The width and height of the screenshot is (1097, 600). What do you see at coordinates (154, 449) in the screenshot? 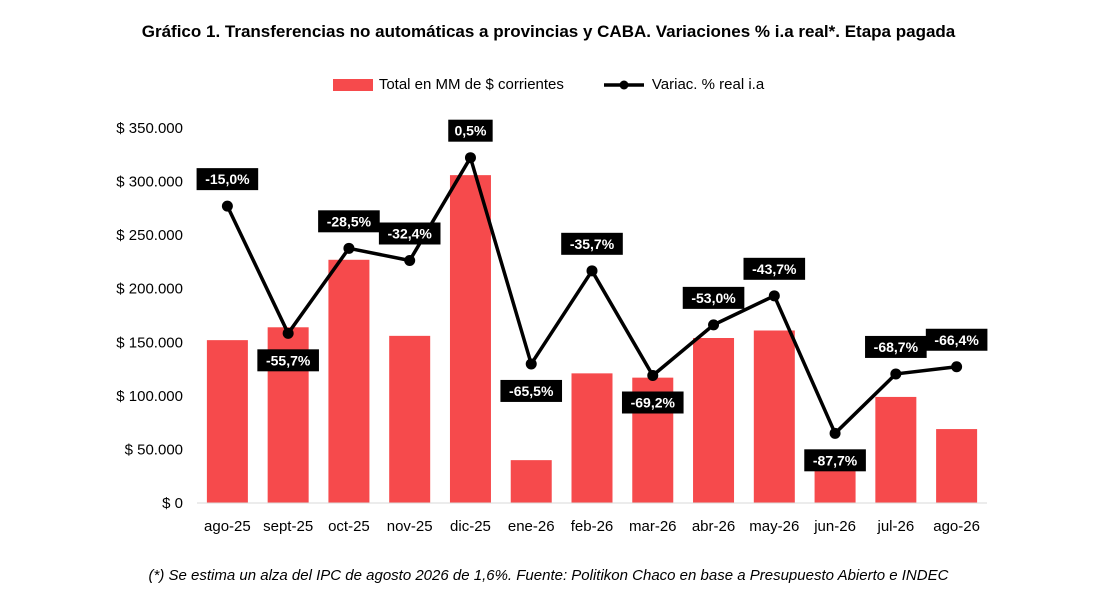
I see `y-tick-label: $ 50.000` at bounding box center [154, 449].